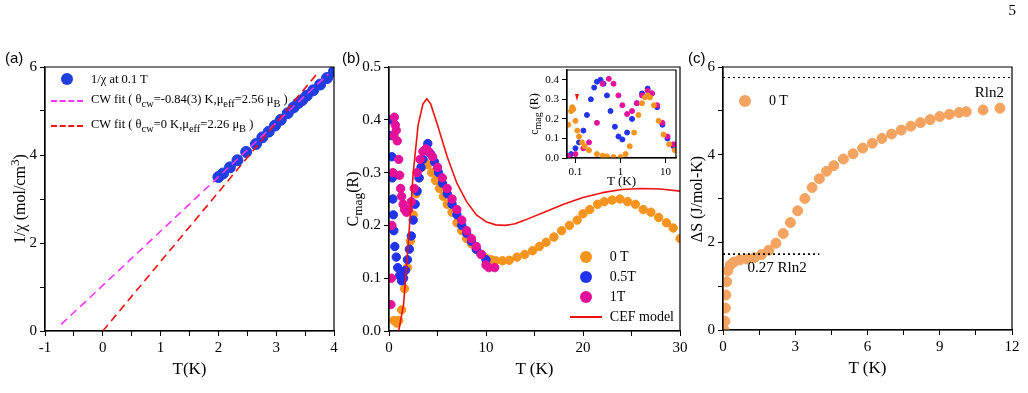  Describe the element at coordinates (334, 346) in the screenshot. I see `x-tick-label: 4` at that location.